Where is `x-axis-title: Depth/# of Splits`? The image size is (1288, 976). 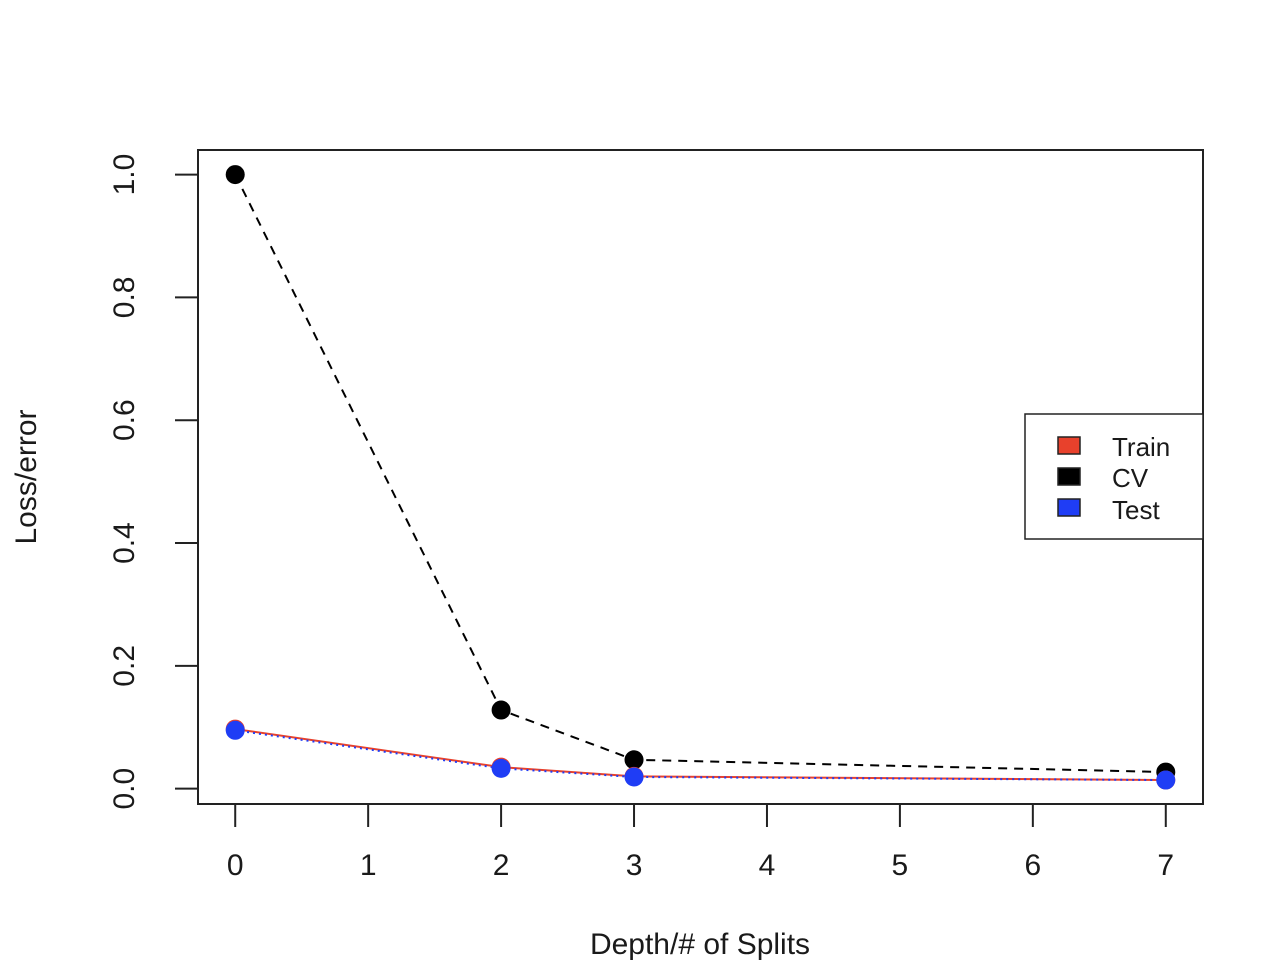 x-axis-title: Depth/# of Splits is located at coordinates (700, 944).